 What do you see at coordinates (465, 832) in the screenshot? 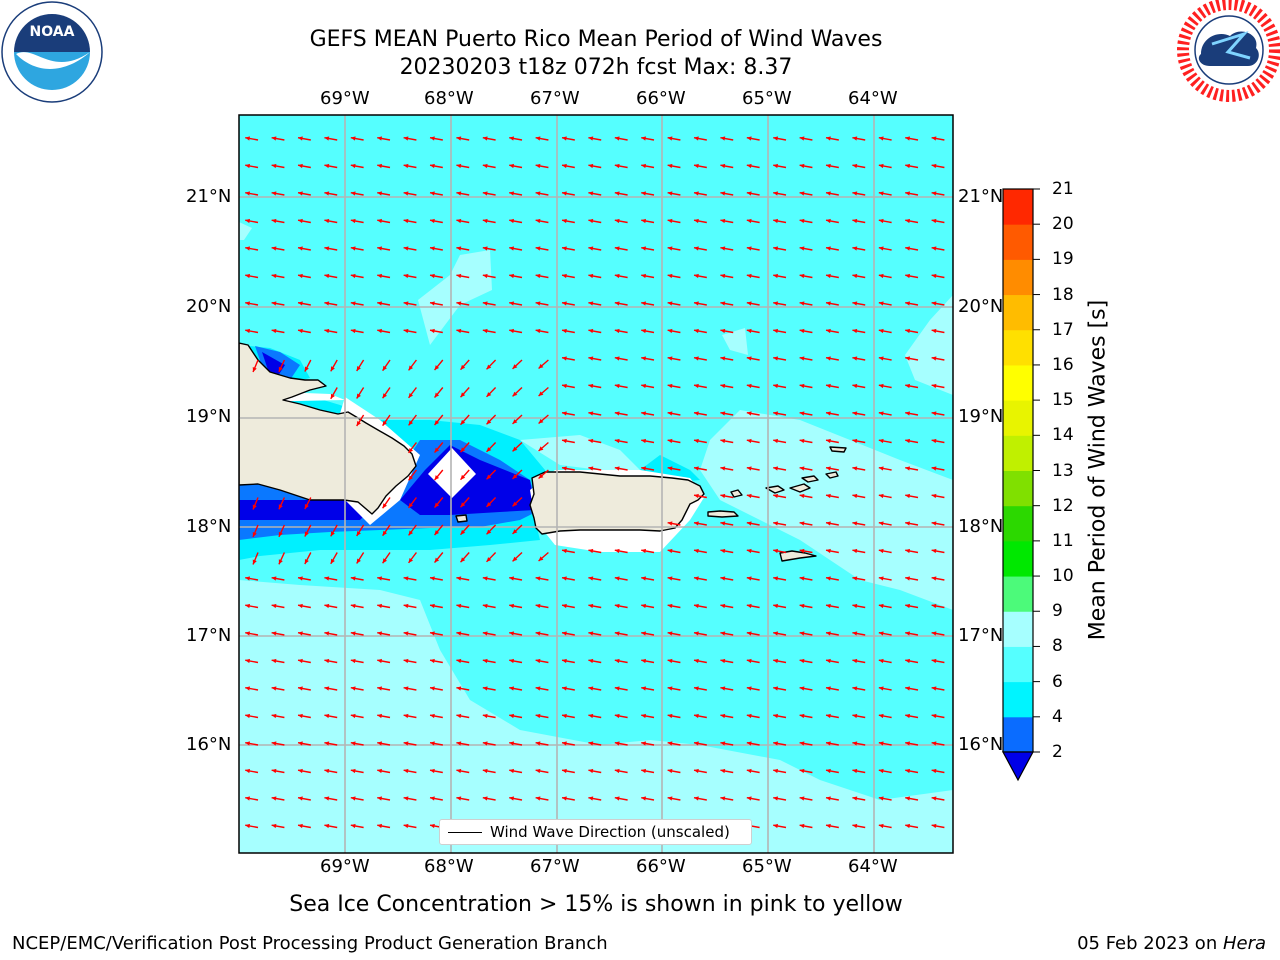
I see `legend-line-swatch` at bounding box center [465, 832].